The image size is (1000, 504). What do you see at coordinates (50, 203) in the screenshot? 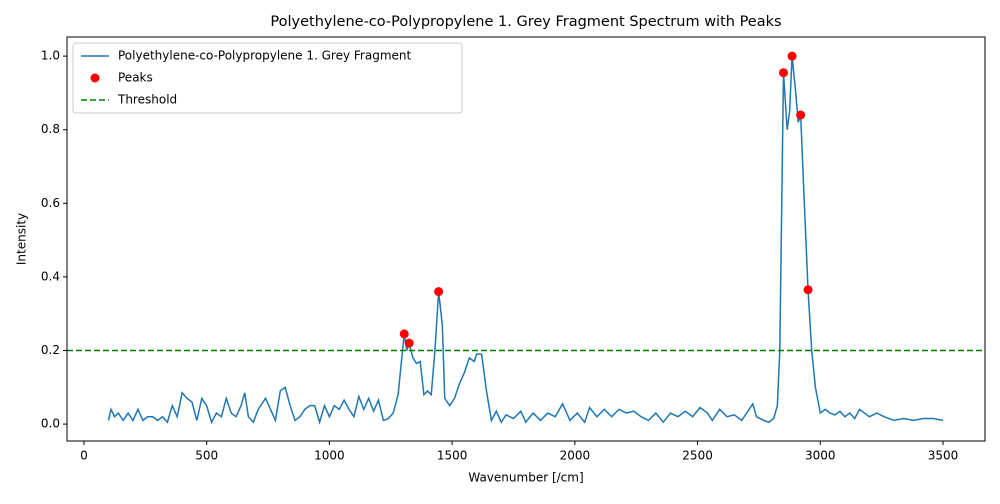
I see `y-tick-label: 0.6` at bounding box center [50, 203].